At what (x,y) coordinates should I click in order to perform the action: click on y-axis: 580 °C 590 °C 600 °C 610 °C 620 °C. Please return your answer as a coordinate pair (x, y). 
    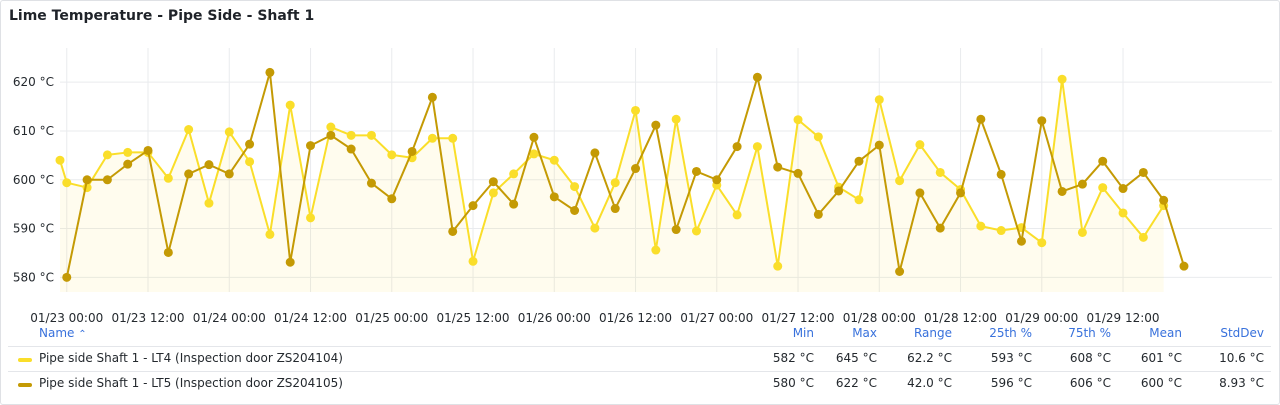
    Looking at the image, I should click on (33, 179).